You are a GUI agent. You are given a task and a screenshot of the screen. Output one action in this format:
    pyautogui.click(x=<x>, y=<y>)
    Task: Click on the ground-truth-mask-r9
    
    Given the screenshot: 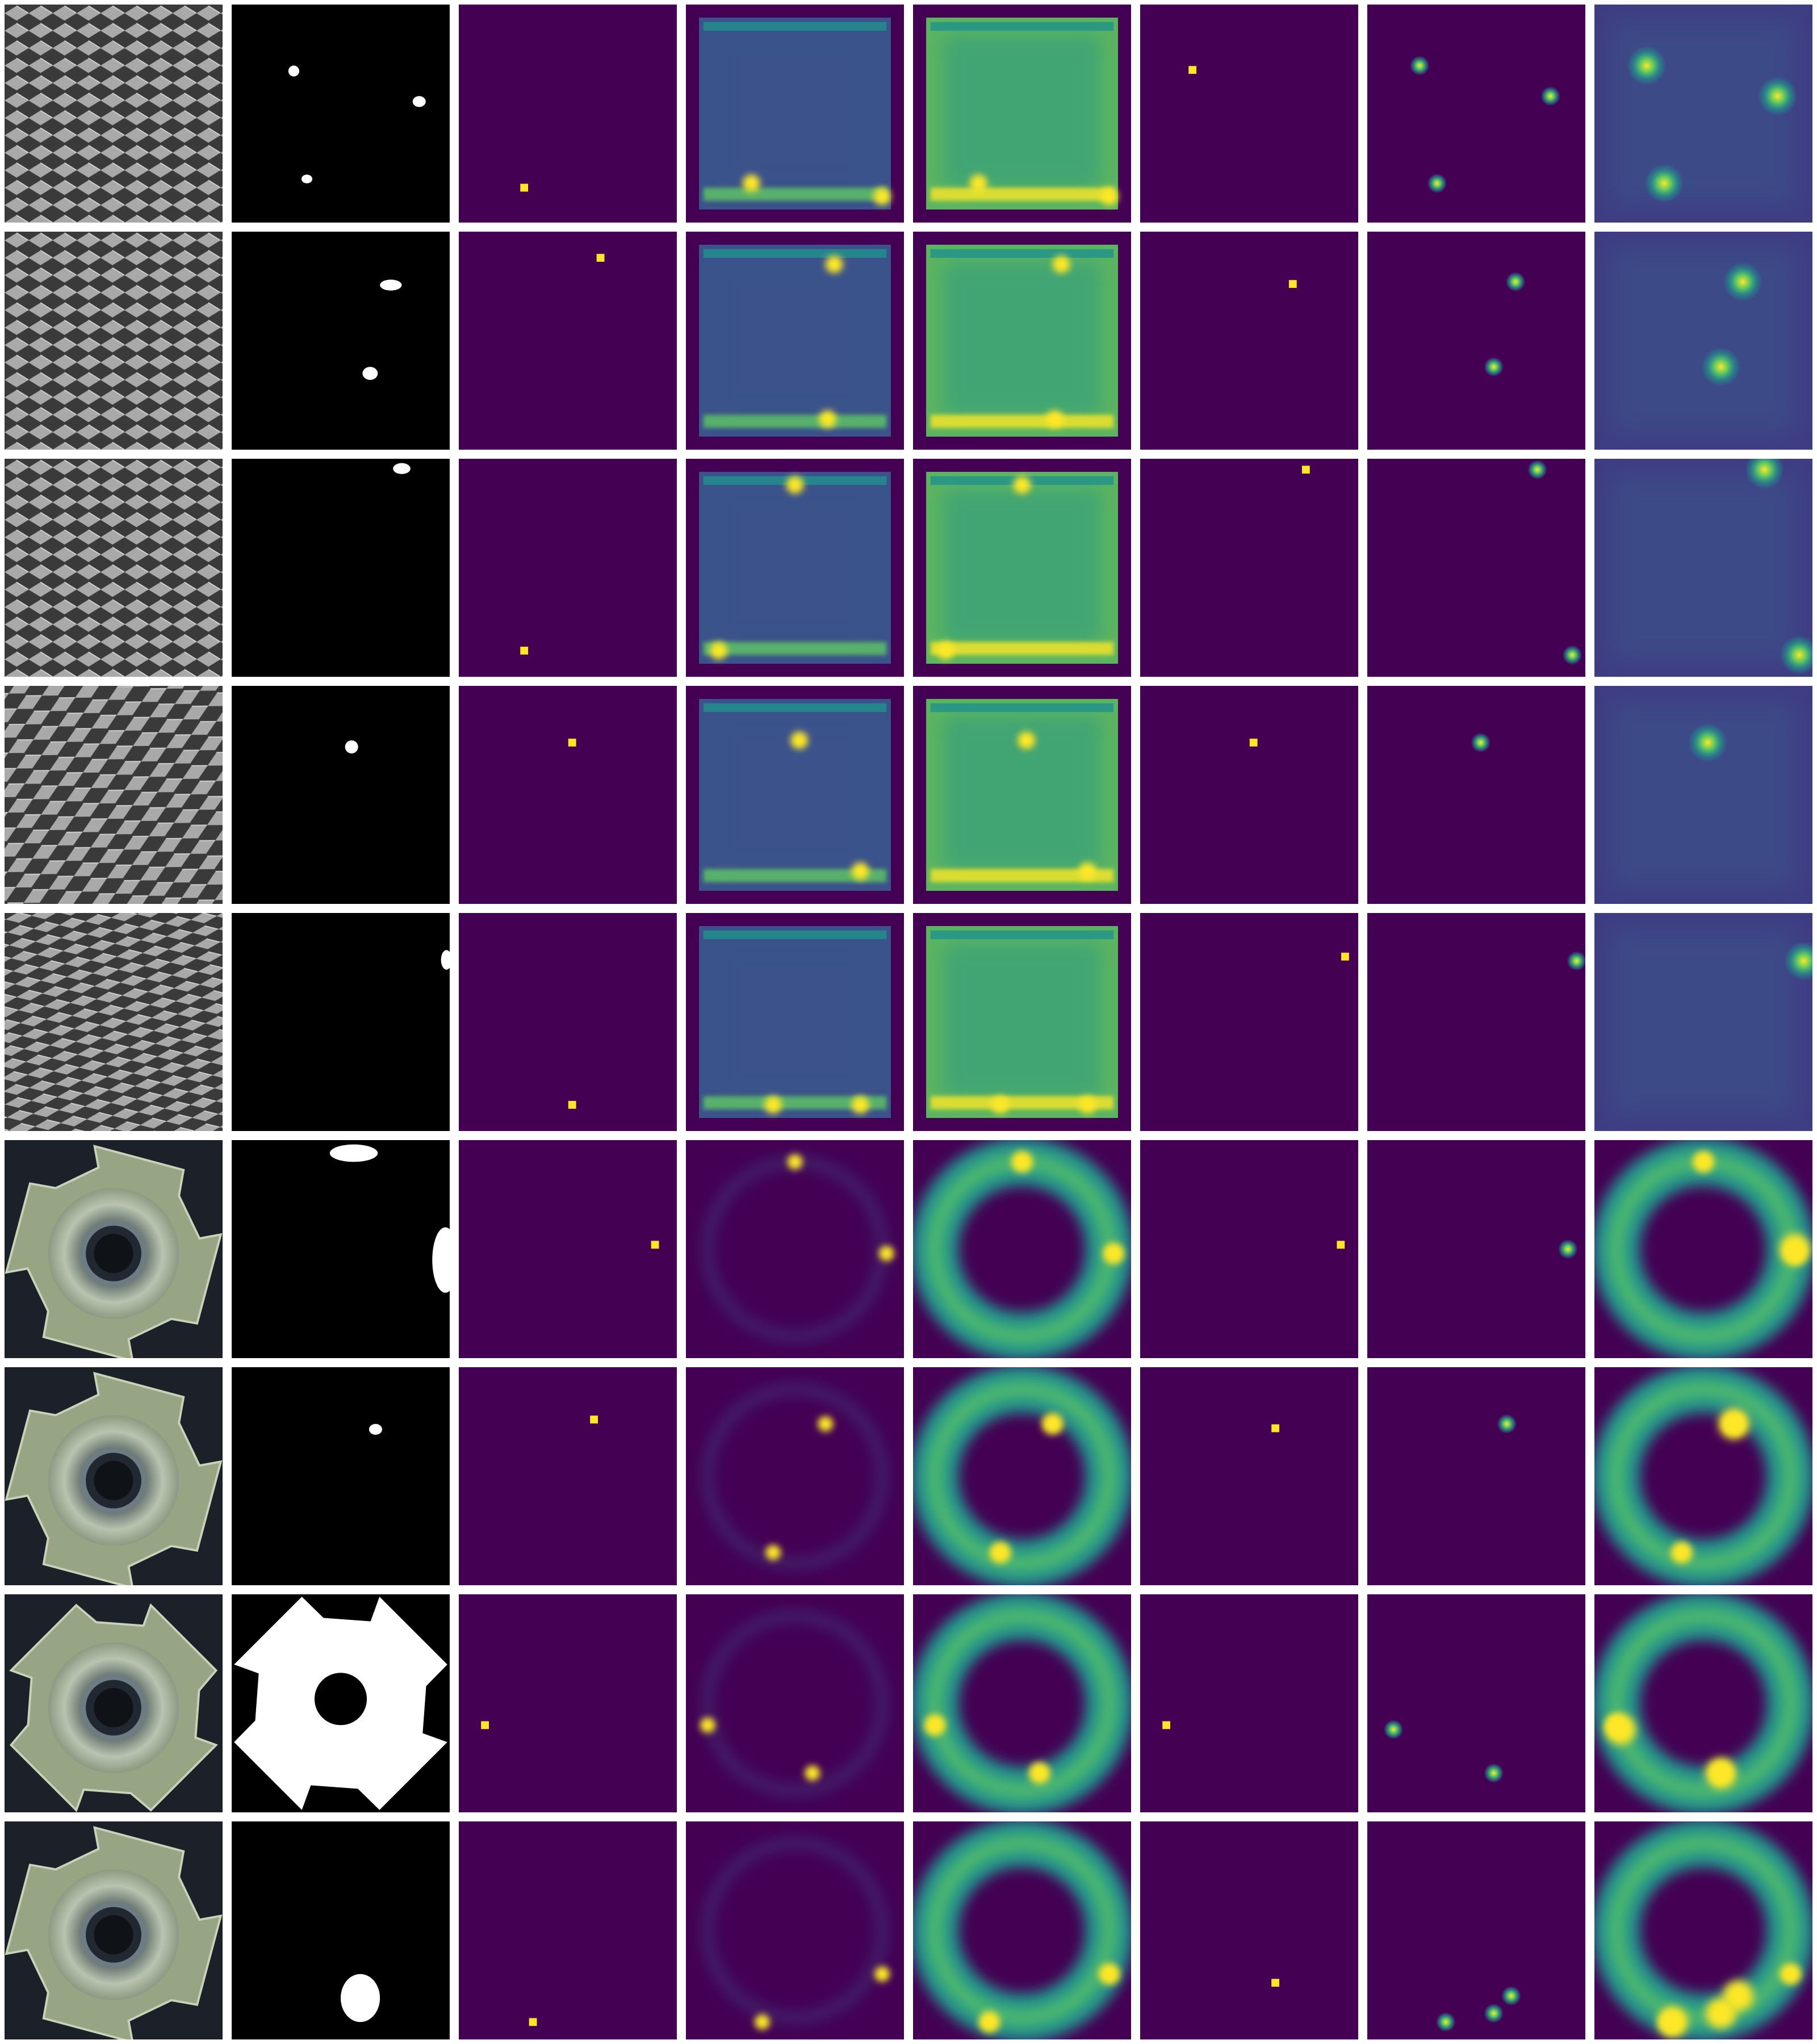 What is the action you would take?
    pyautogui.click(x=341, y=1930)
    